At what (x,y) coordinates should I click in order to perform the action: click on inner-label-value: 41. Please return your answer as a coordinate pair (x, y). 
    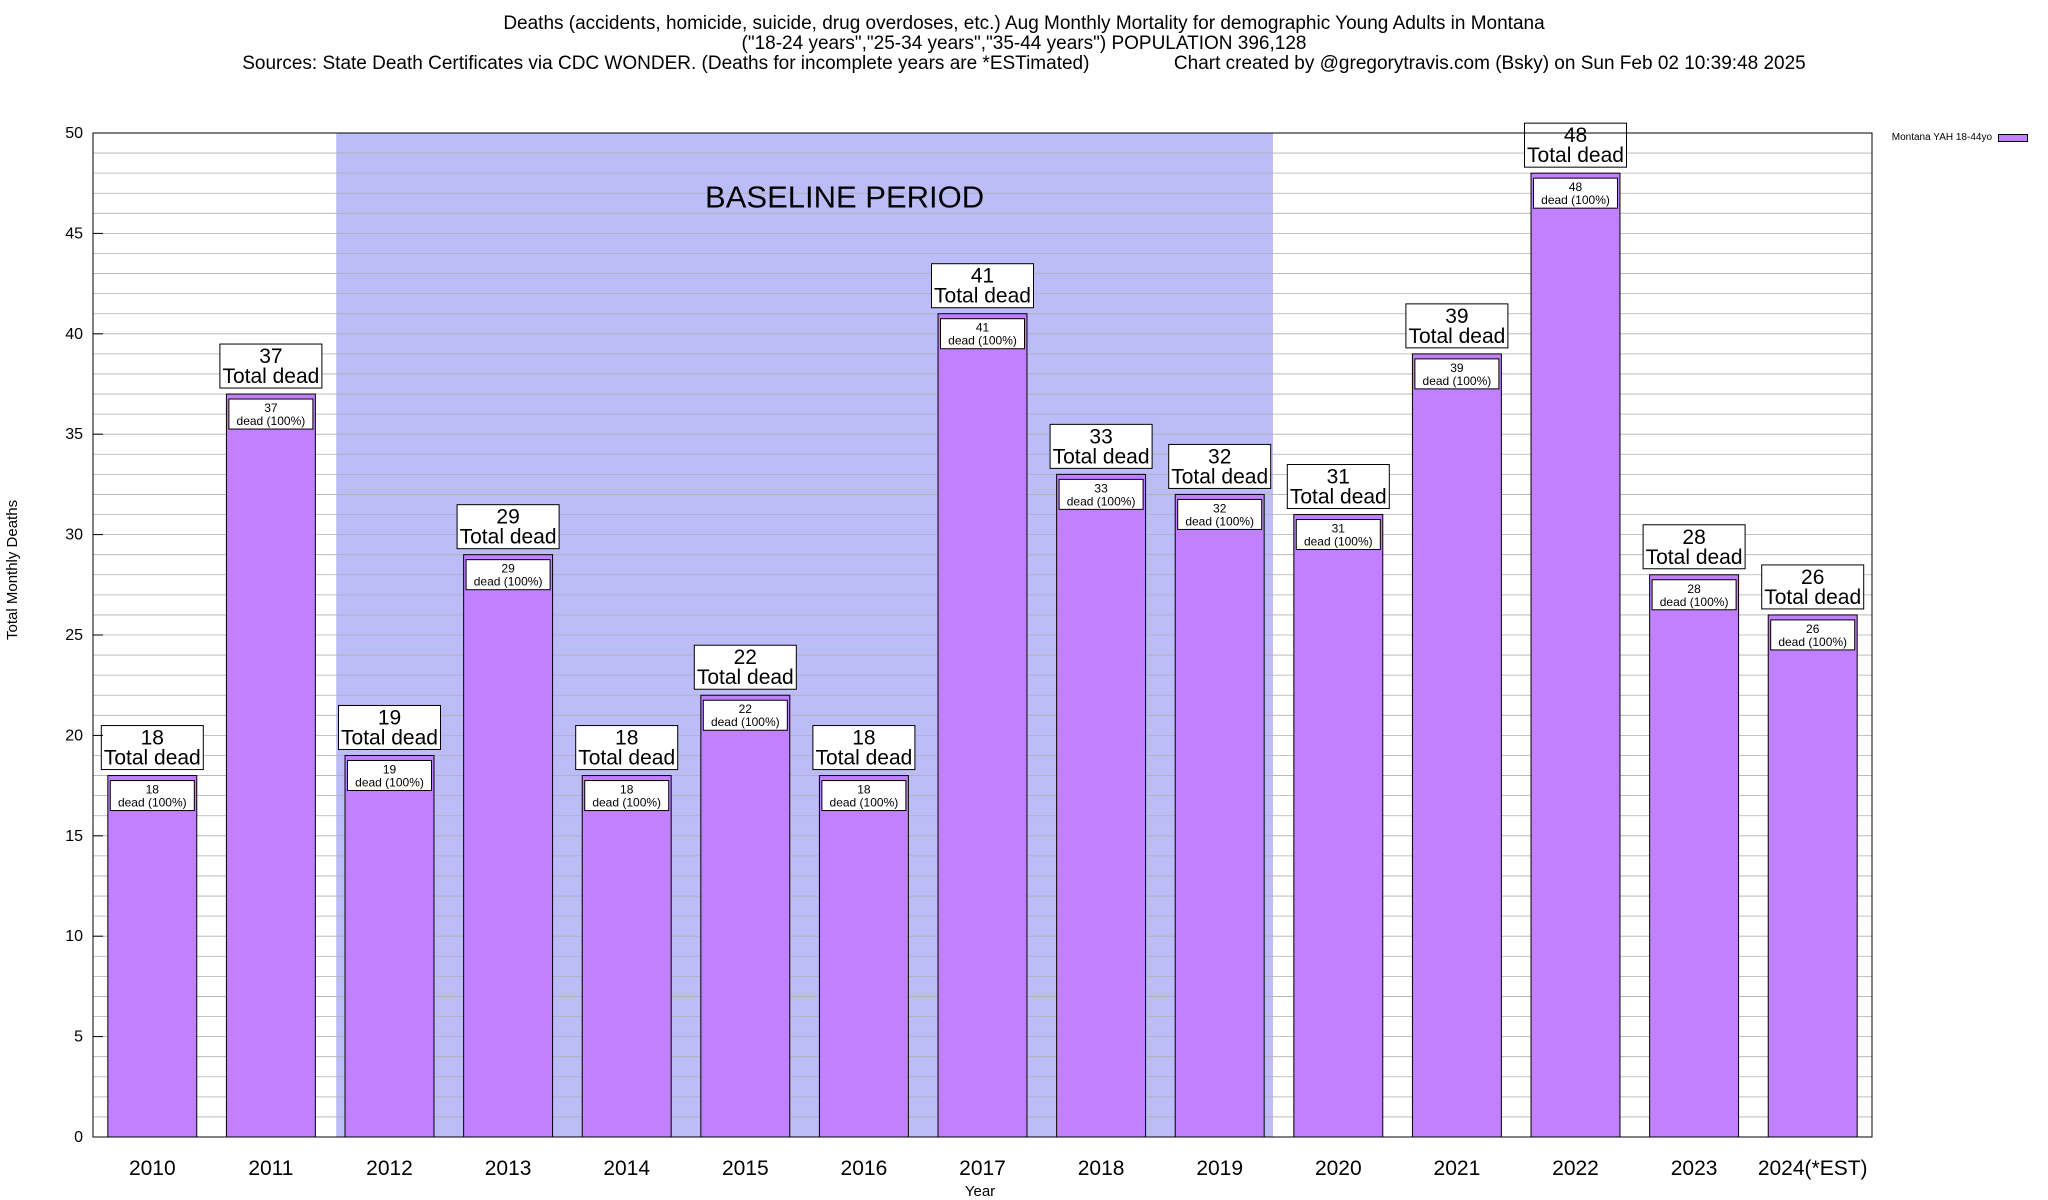
    Looking at the image, I should click on (983, 328).